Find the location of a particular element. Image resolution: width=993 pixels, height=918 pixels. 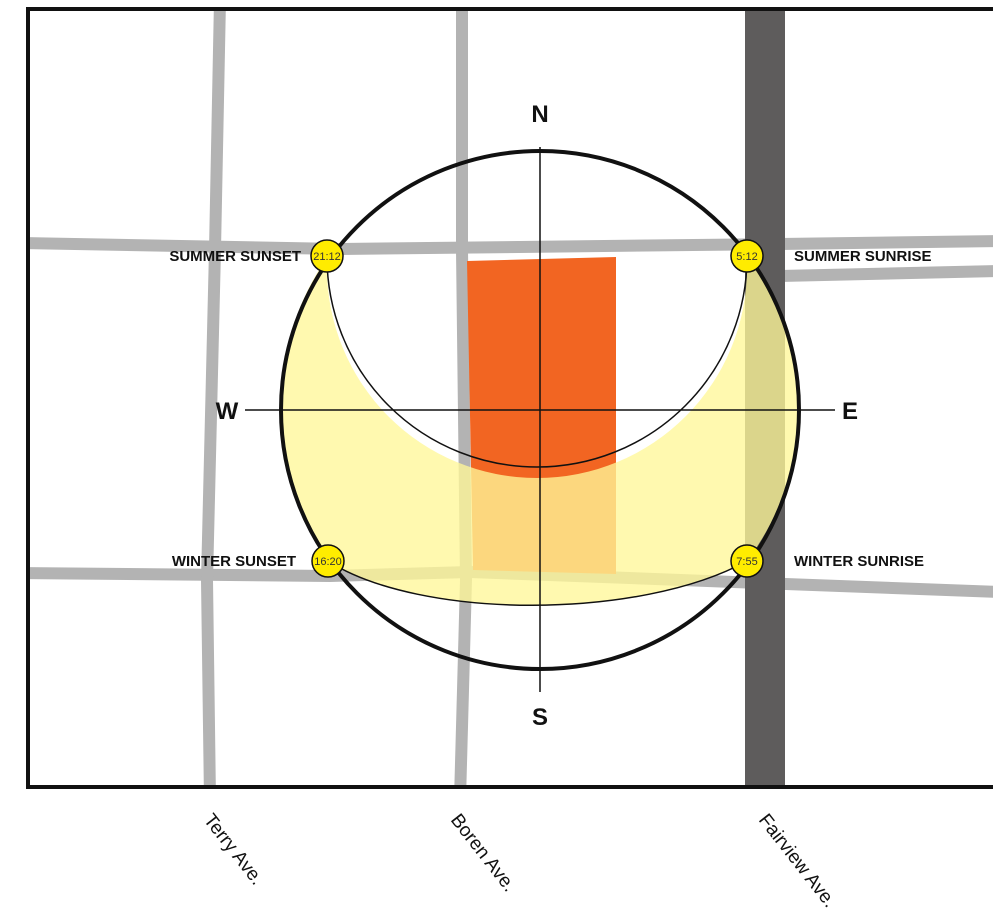

street-label-boren: Boren Ave. is located at coordinates (483, 853).